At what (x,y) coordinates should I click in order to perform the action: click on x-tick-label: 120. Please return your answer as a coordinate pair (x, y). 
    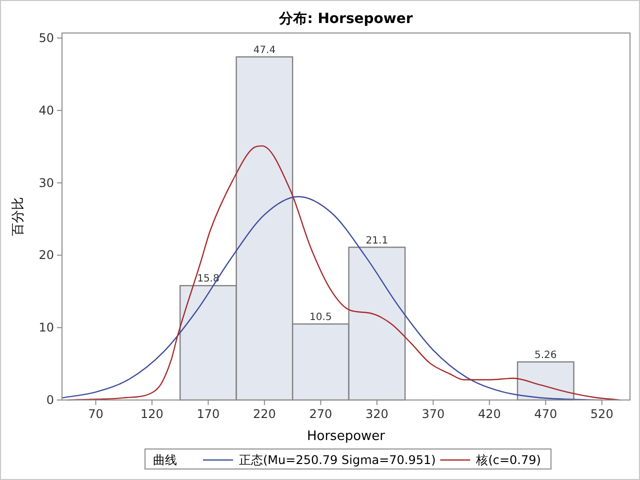
    Looking at the image, I should click on (152, 414).